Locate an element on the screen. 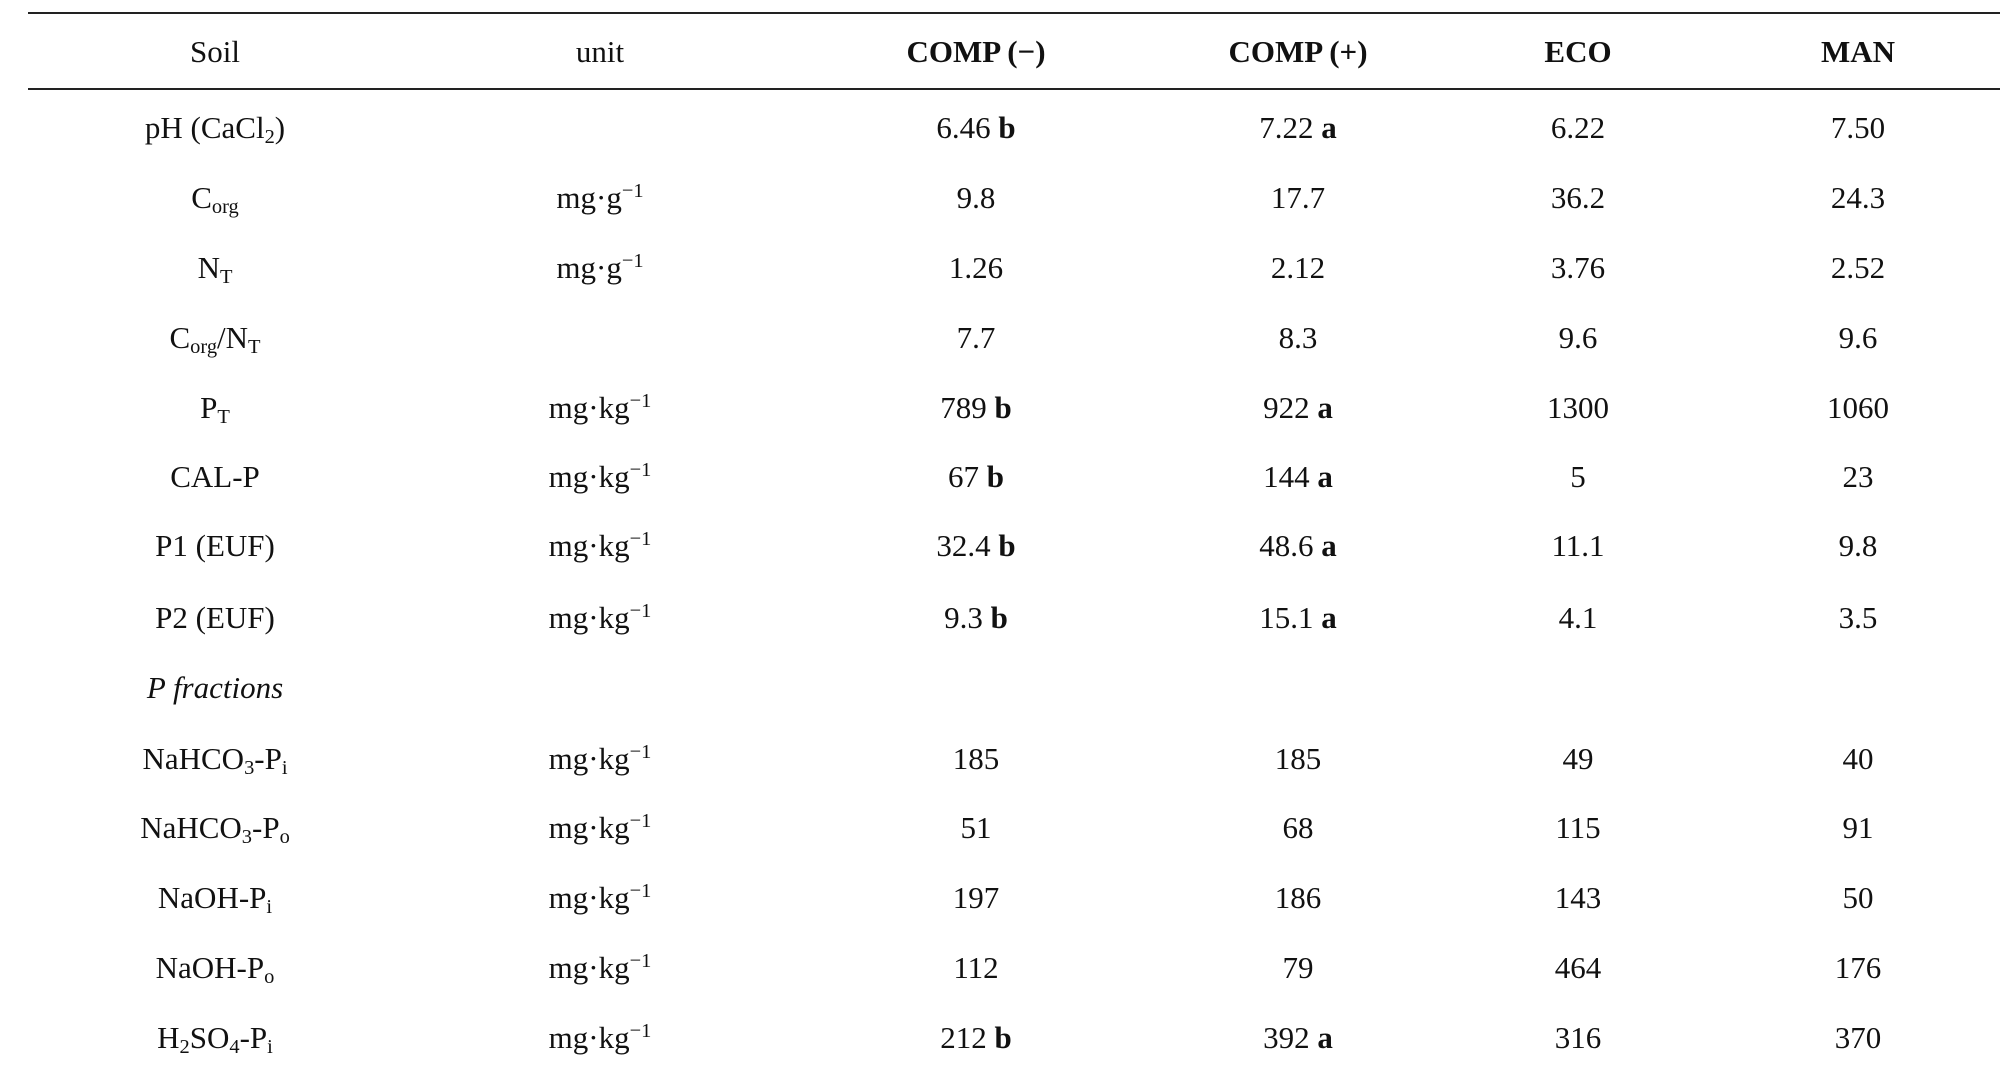 The height and width of the screenshot is (1070, 2000). value-comp-plus: 17.7 is located at coordinates (1298, 197).